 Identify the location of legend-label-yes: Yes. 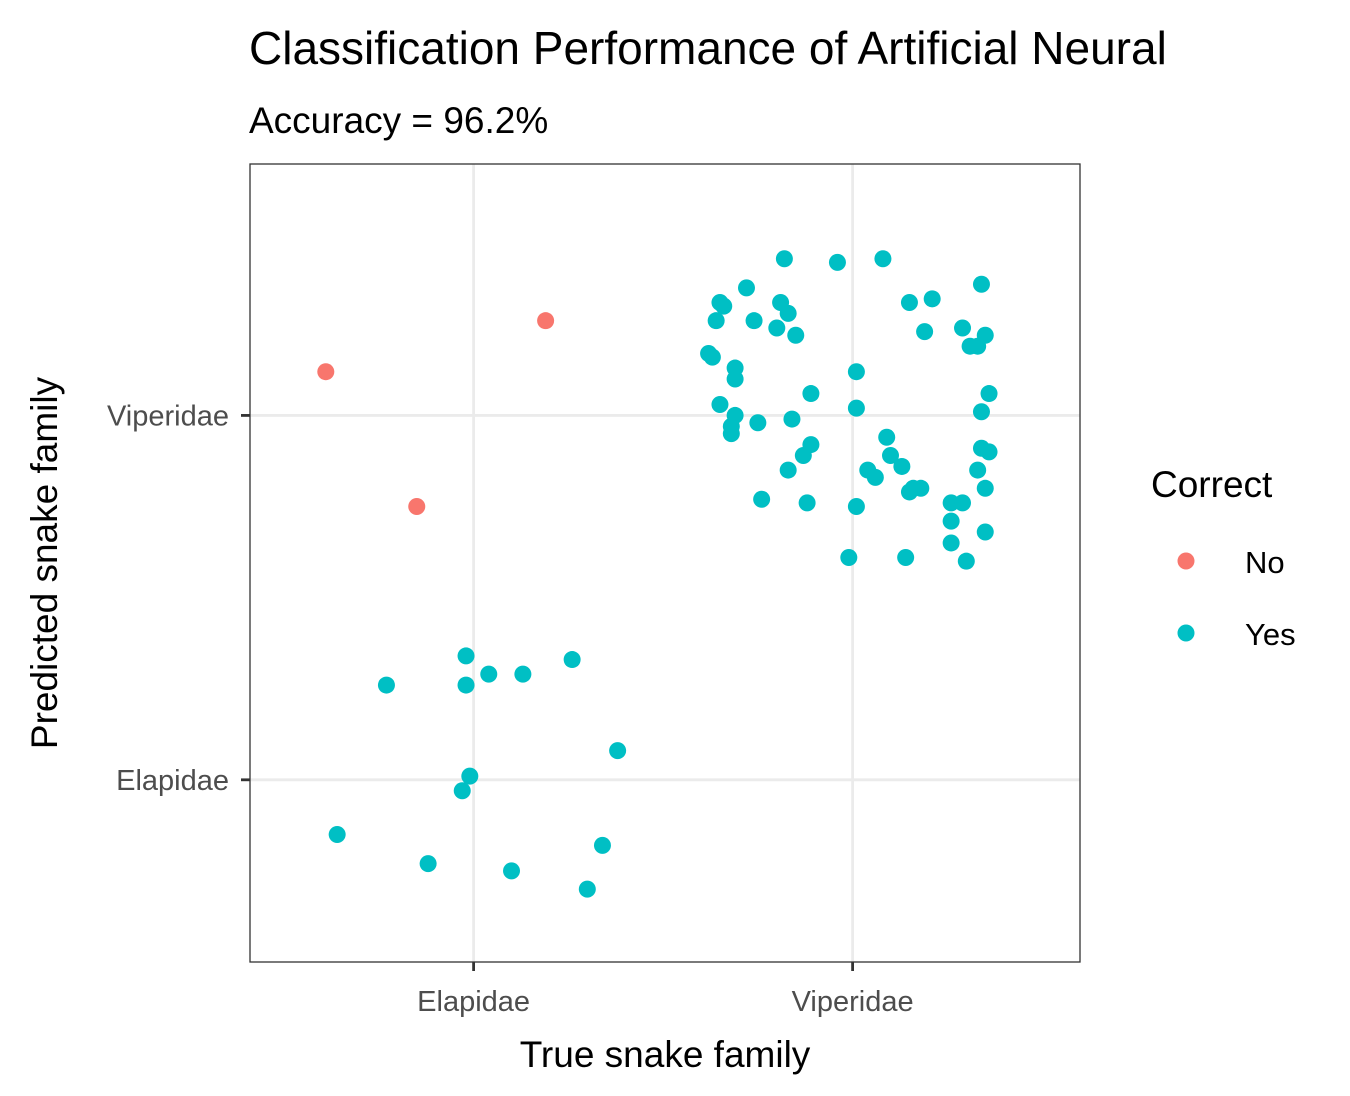
(1270, 634).